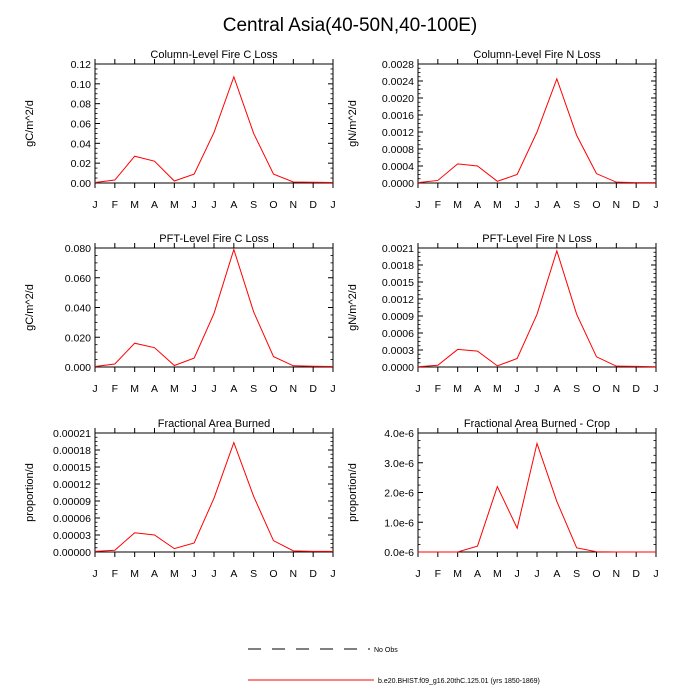 The height and width of the screenshot is (700, 700). Describe the element at coordinates (78, 368) in the screenshot. I see `y-tick-label: 0.000` at that location.